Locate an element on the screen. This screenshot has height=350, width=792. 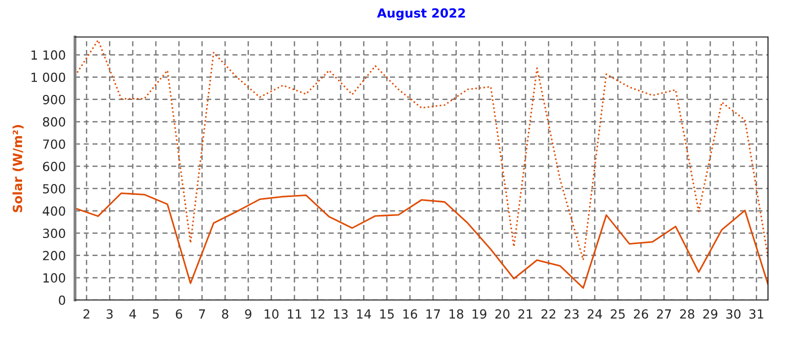
x-tick-label: 6 is located at coordinates (179, 314).